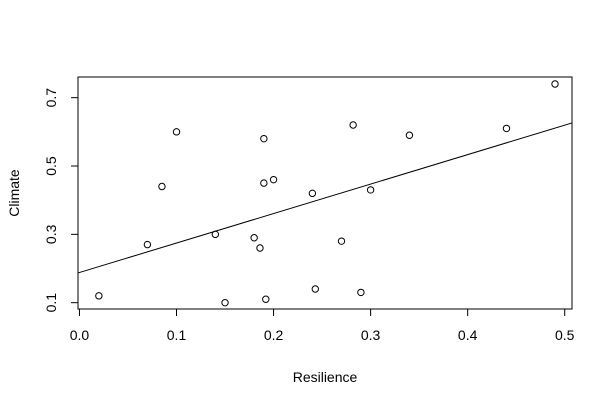 This screenshot has width=613, height=406. I want to click on x-tick-label: 0.3, so click(371, 335).